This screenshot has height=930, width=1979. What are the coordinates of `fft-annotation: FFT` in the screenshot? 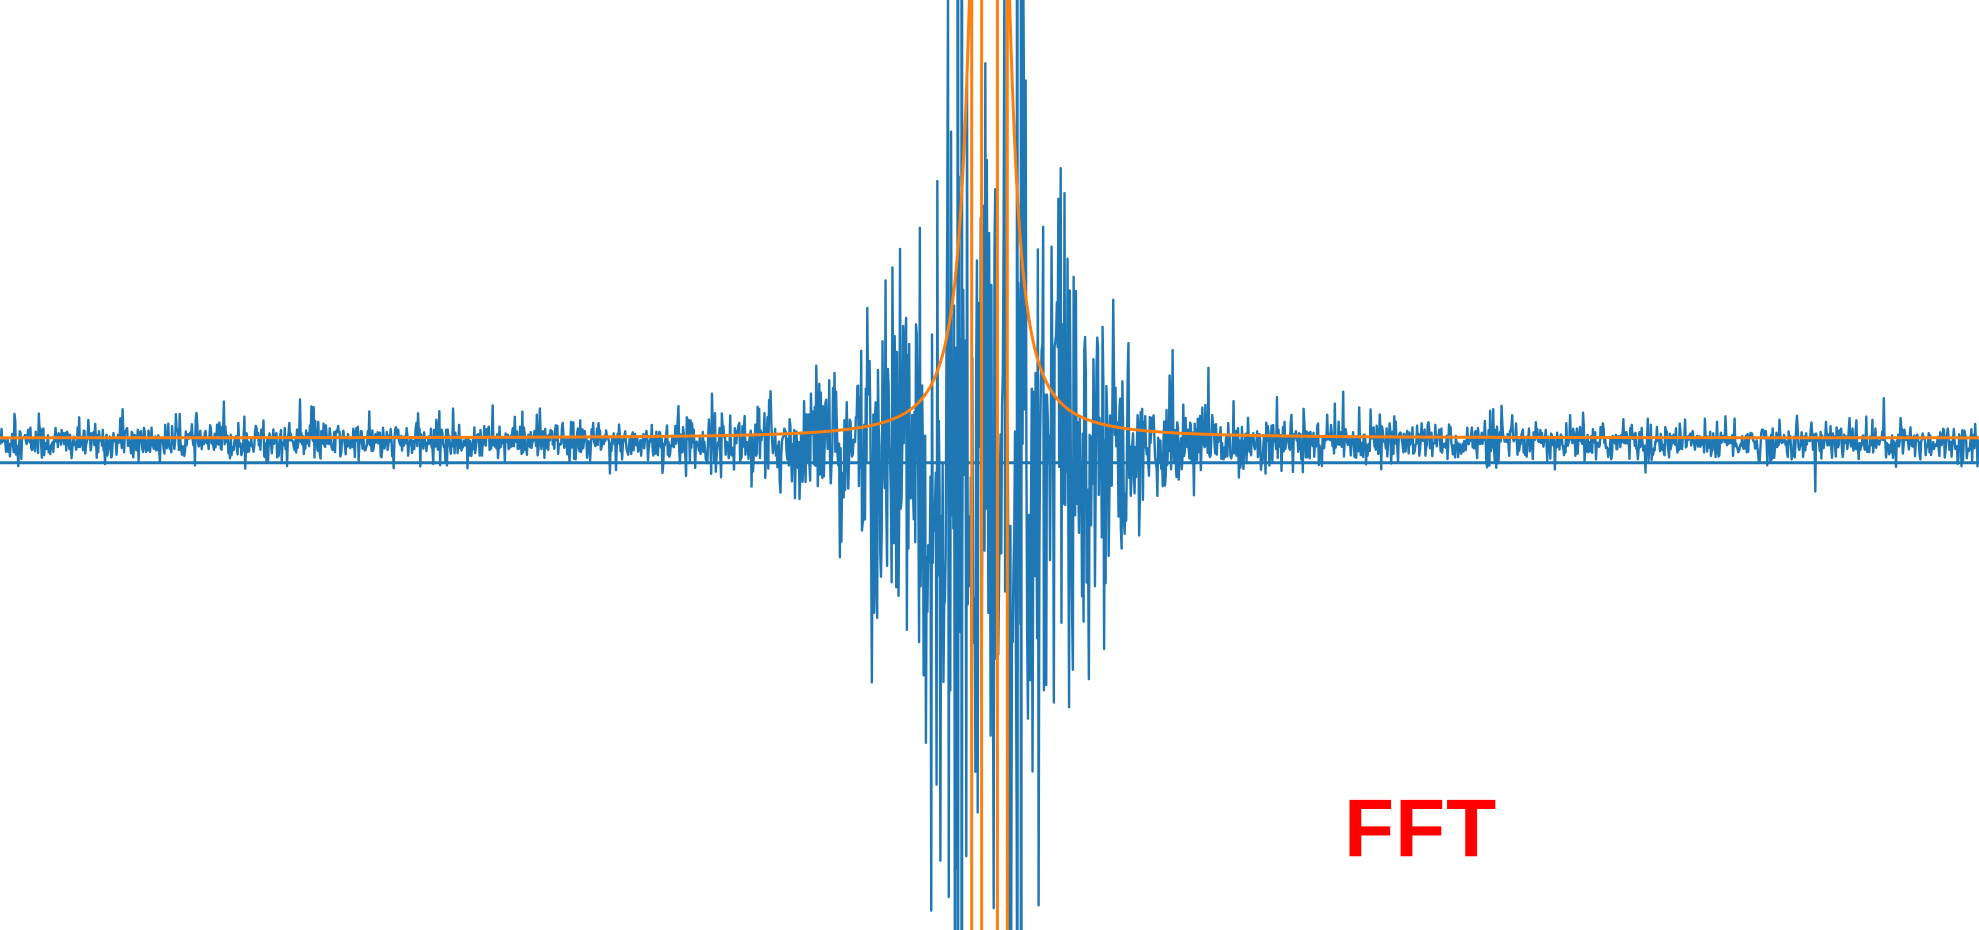 It's located at (1421, 828).